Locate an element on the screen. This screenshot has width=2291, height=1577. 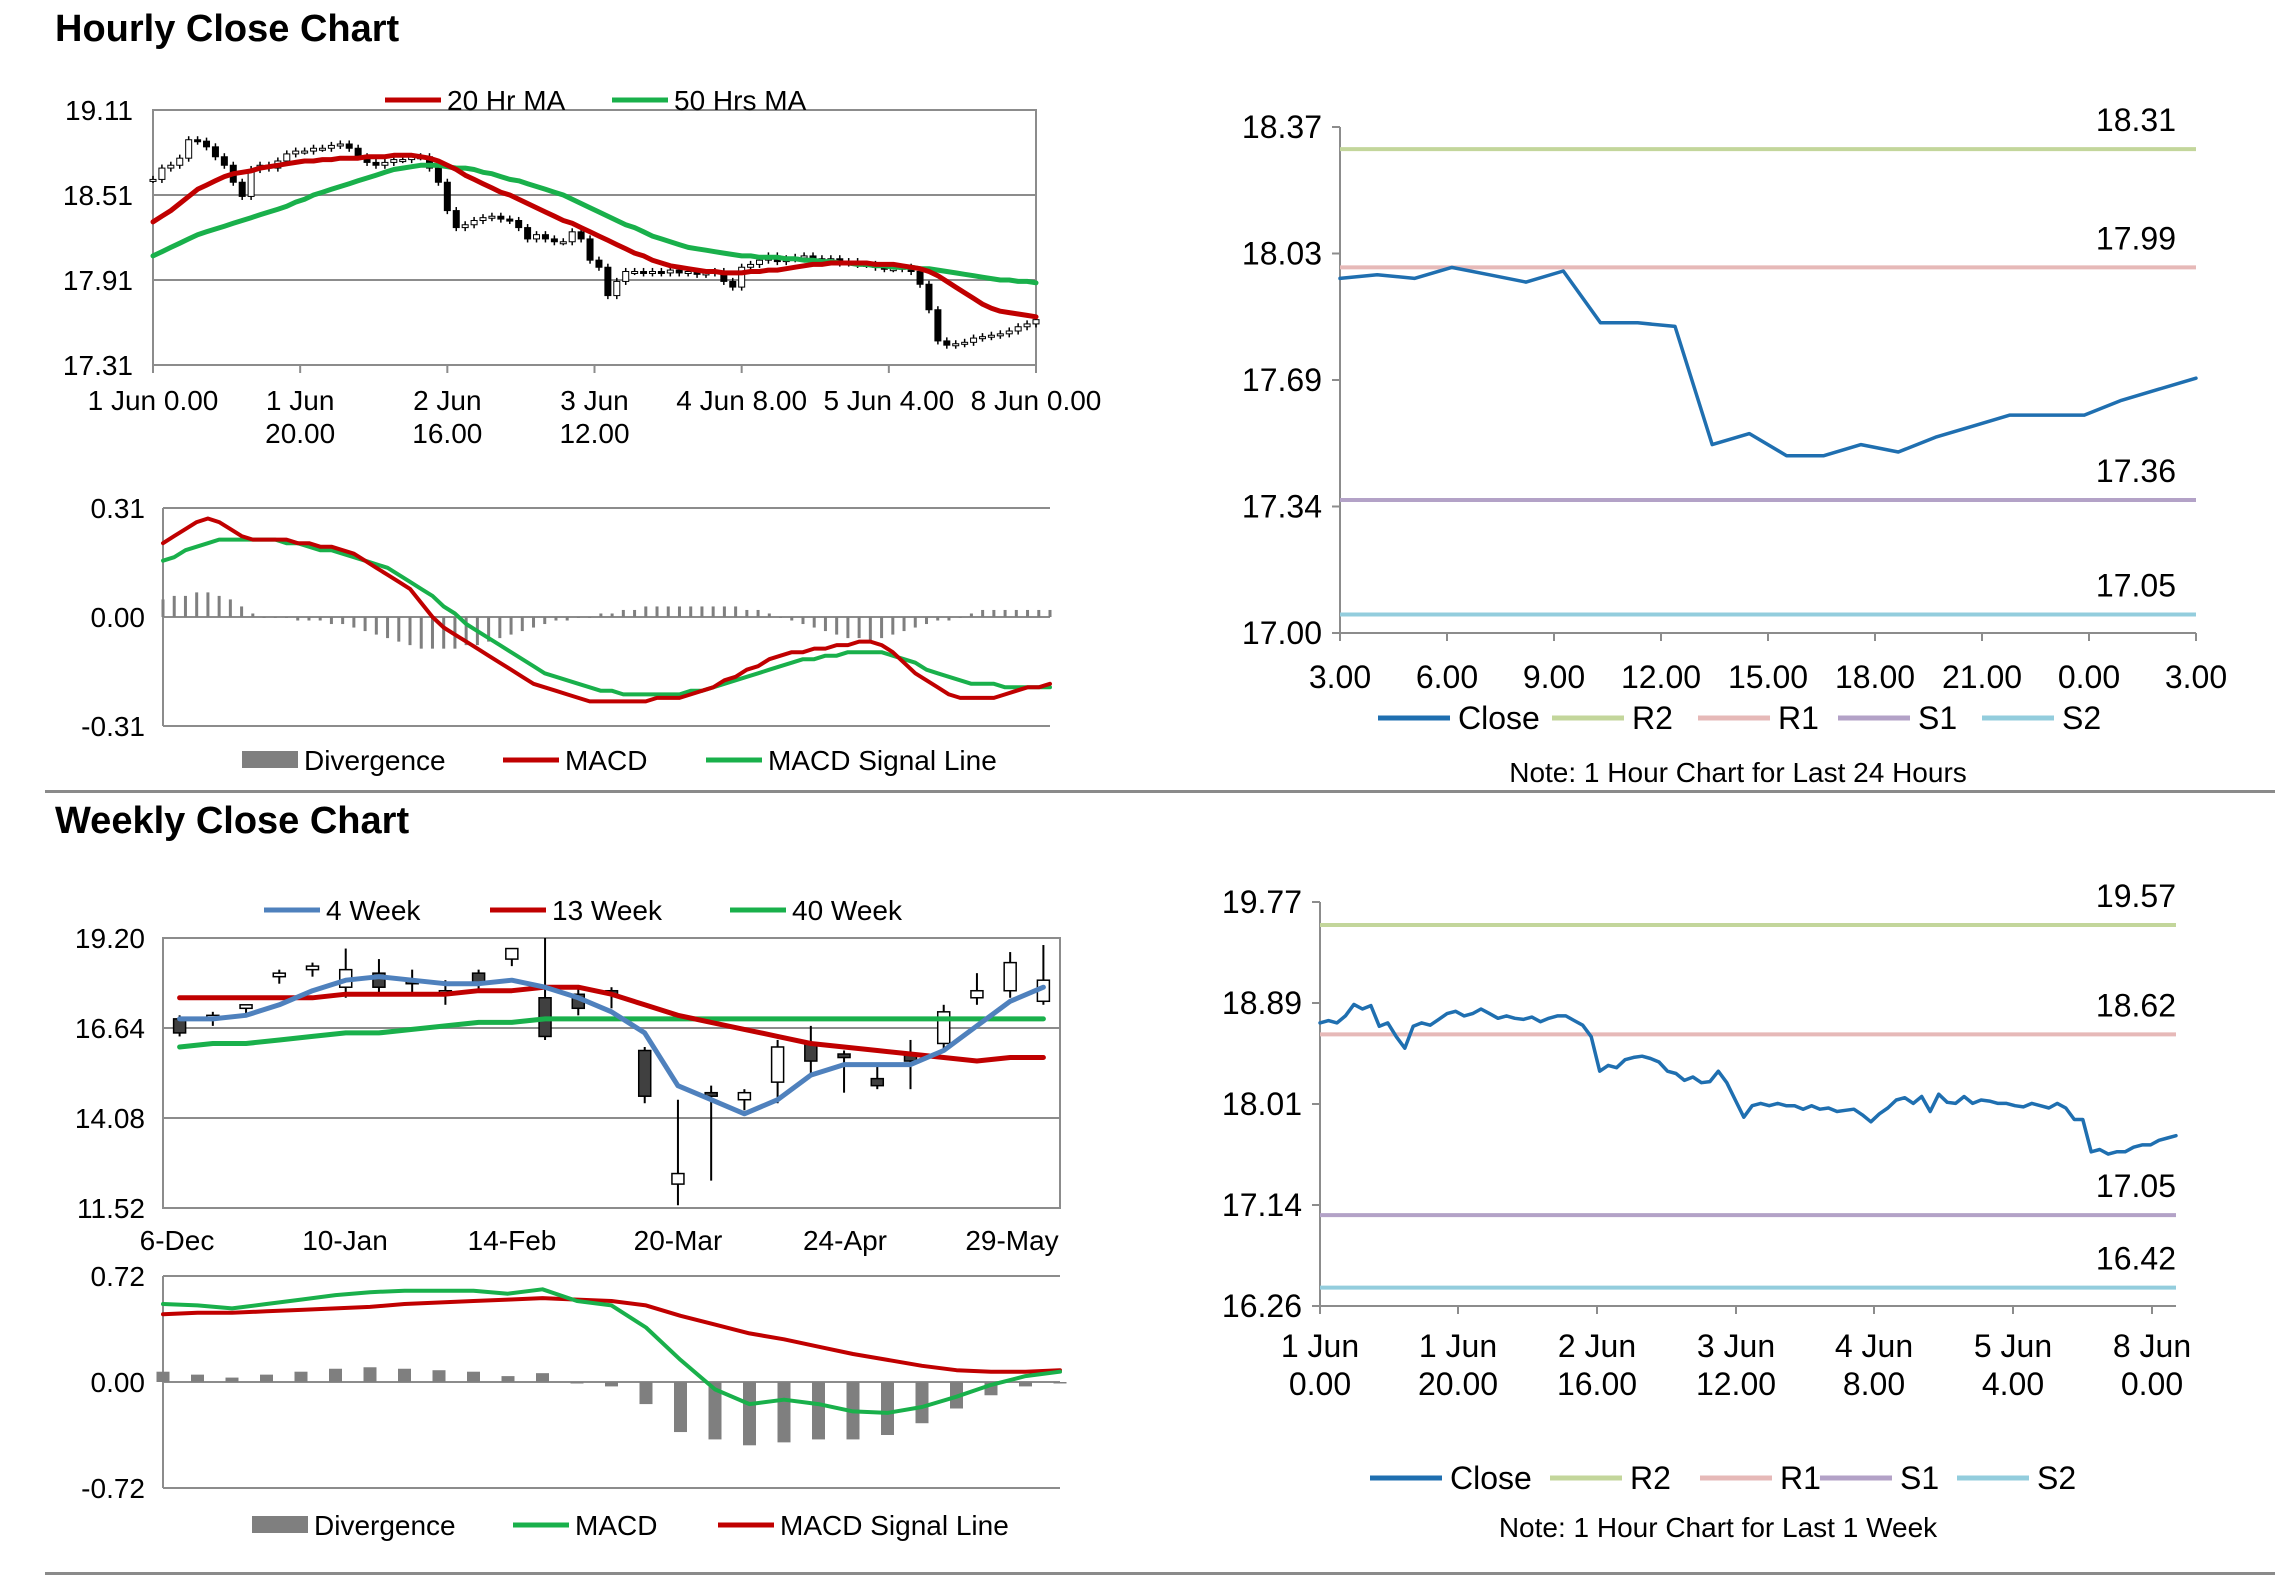
hourly-24h-y-tick: 18.03 is located at coordinates (1282, 254).